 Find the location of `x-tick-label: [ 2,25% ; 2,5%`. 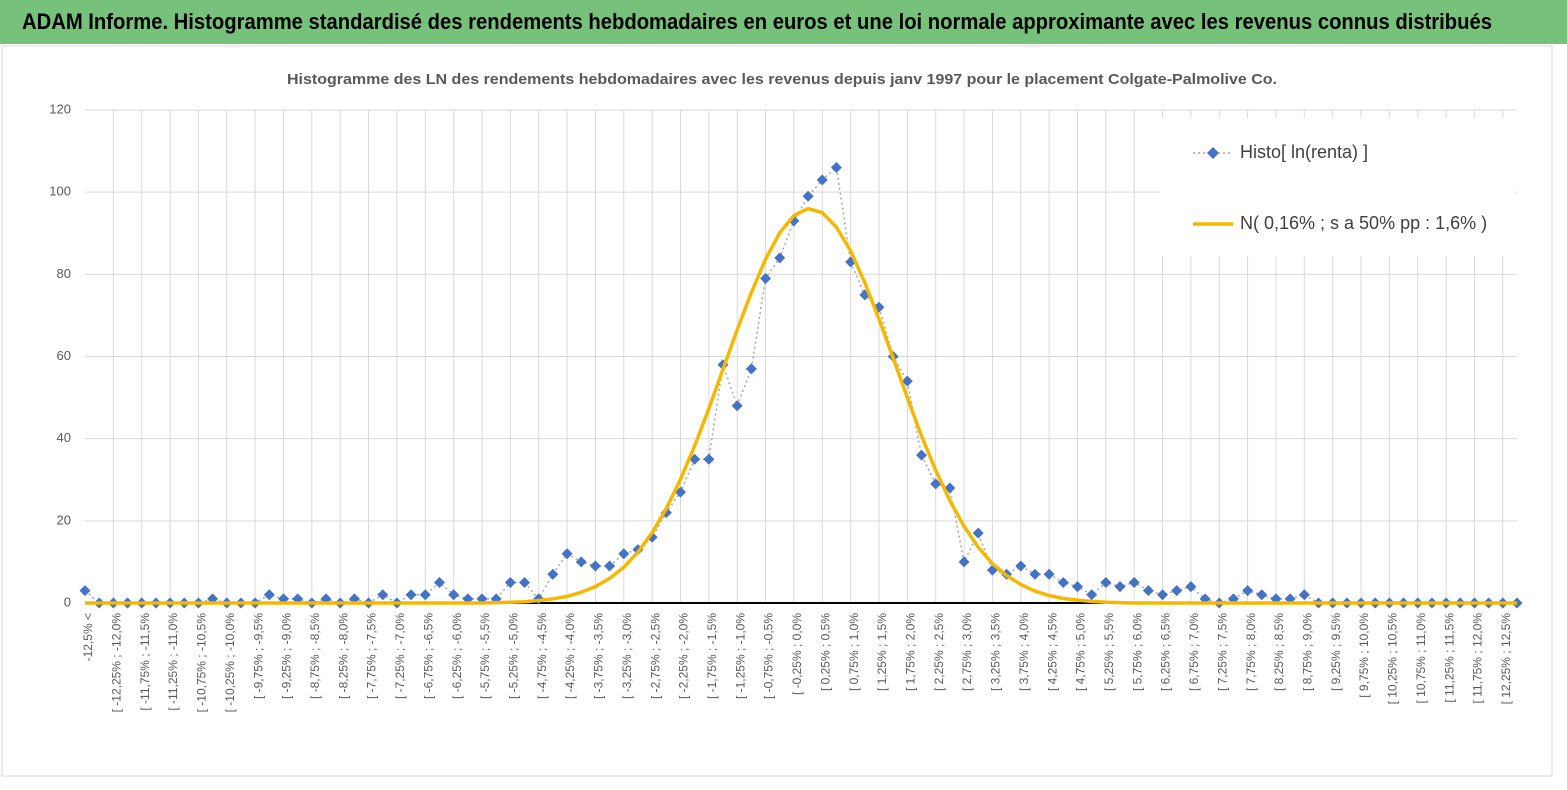

x-tick-label: [ 2,25% ; 2,5% is located at coordinates (939, 652).